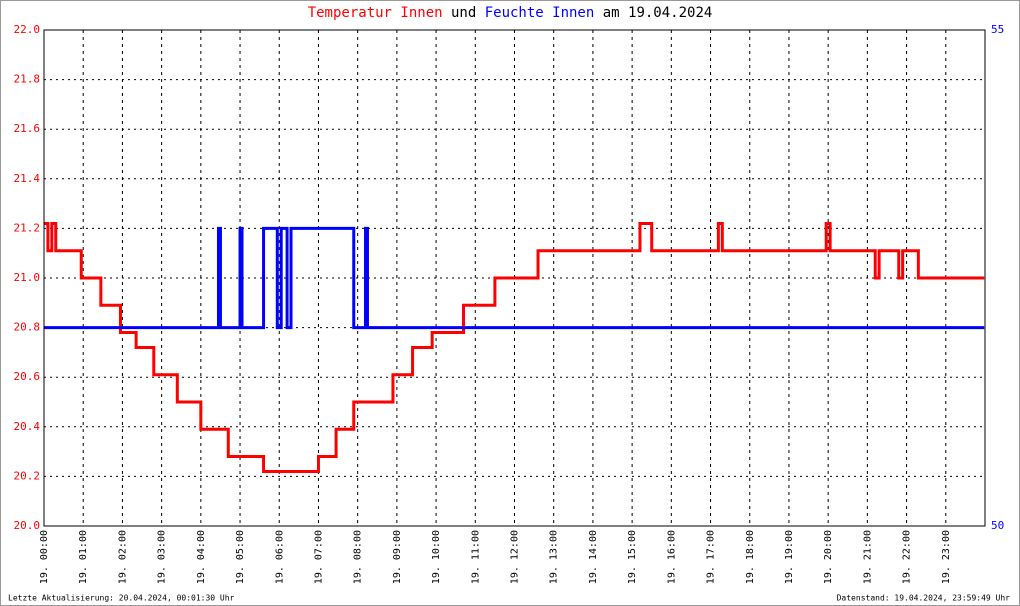 Image resolution: width=1020 pixels, height=606 pixels. What do you see at coordinates (907, 557) in the screenshot?
I see `x-tick-label: 19. 22:00` at bounding box center [907, 557].